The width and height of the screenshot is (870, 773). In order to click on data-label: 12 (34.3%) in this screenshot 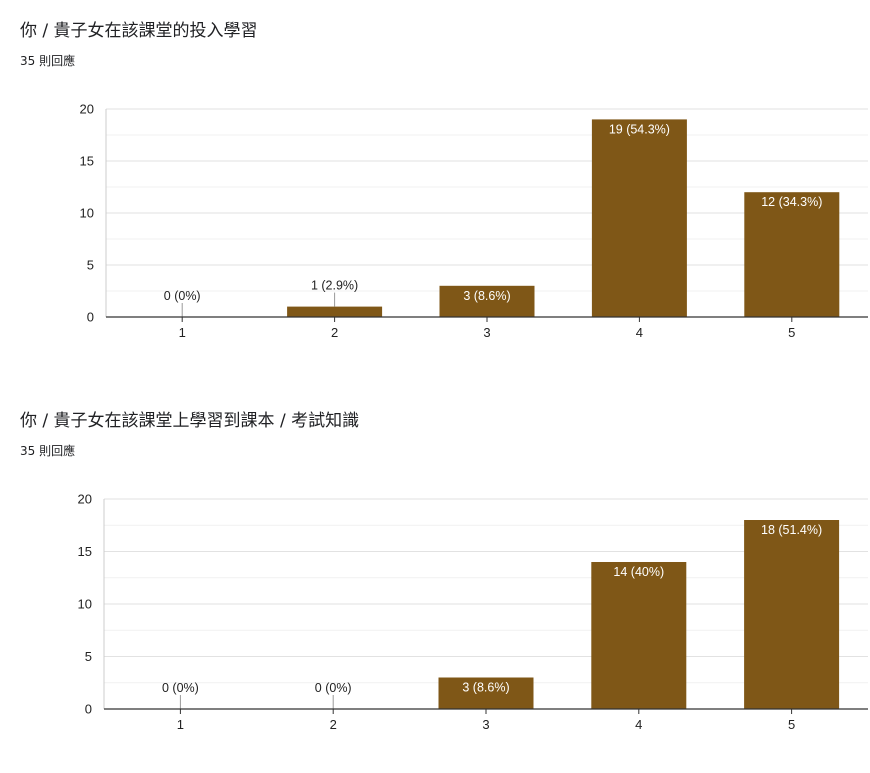, I will do `click(791, 202)`.